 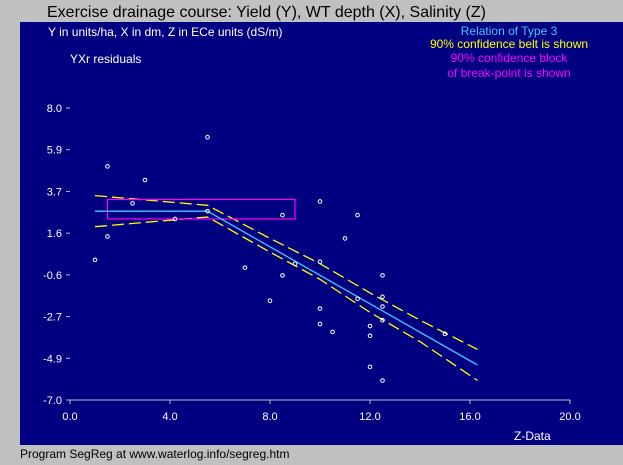 I want to click on y-tick-label: -7.0, so click(x=52, y=401).